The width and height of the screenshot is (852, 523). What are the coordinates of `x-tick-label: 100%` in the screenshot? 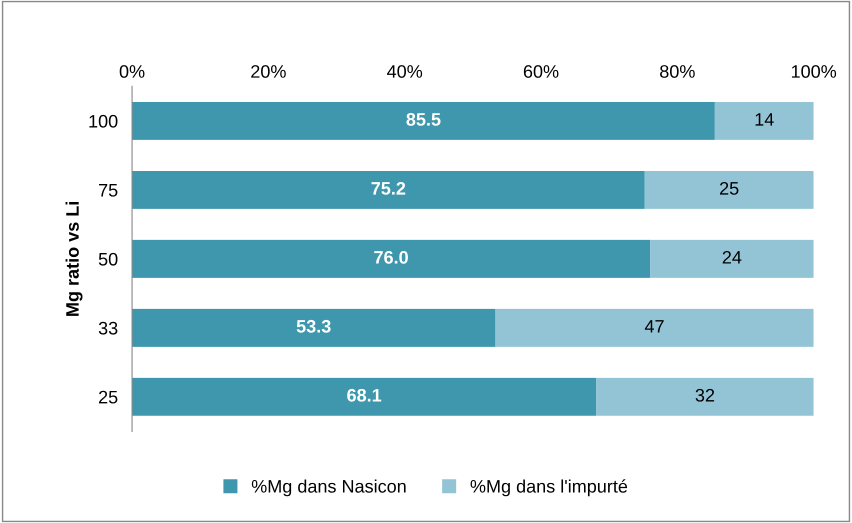 It's located at (814, 71).